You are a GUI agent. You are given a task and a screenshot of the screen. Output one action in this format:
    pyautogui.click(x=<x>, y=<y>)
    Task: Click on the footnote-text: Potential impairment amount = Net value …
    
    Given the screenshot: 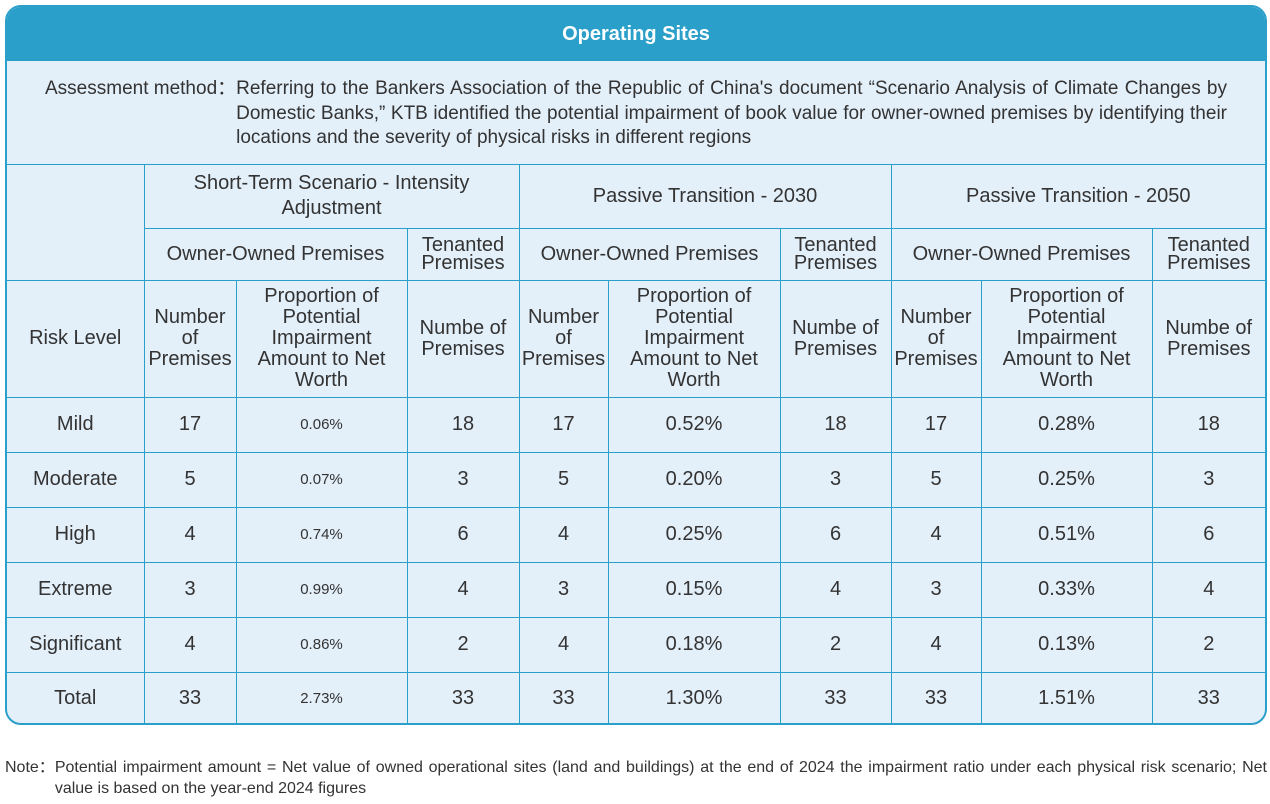 What is the action you would take?
    pyautogui.click(x=660, y=778)
    